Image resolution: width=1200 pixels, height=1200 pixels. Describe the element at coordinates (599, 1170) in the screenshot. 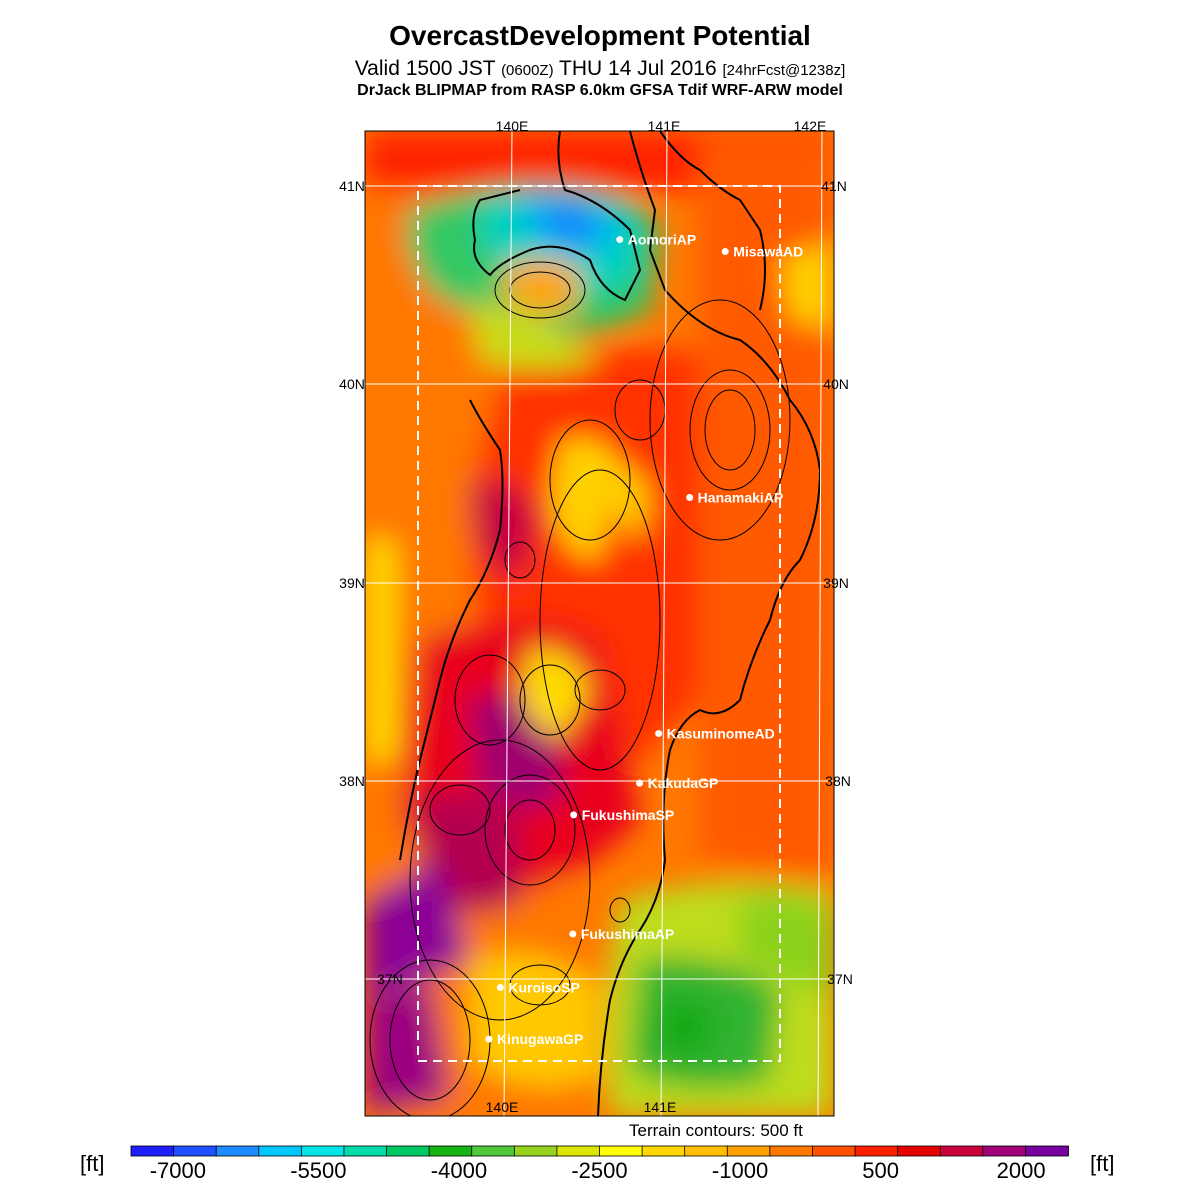

I see `colorbar-tick-label: -2500` at that location.